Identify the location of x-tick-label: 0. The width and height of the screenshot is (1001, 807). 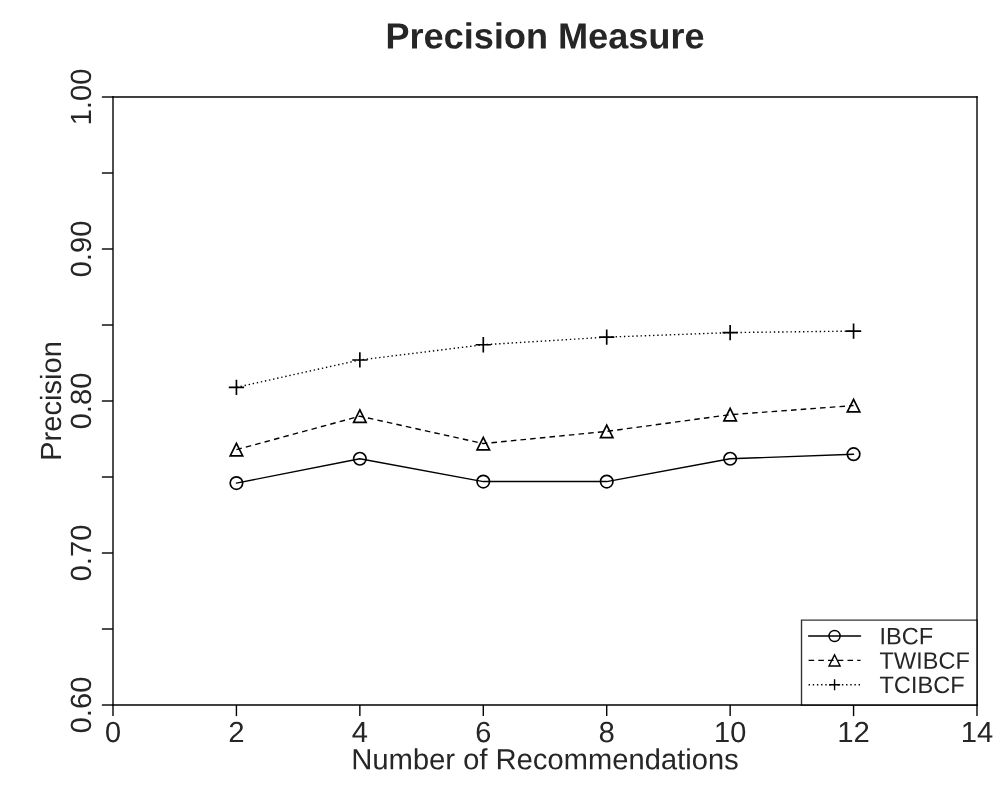
(113, 732).